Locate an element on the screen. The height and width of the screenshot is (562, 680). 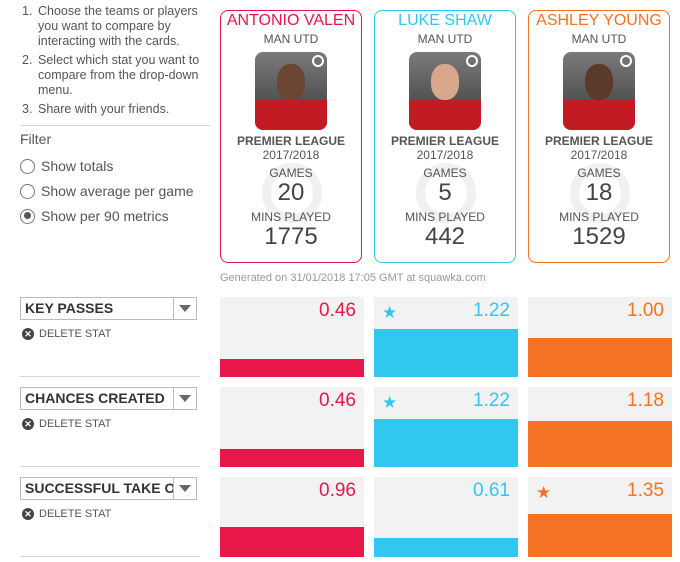
player-name: ASHLEY YOUNG is located at coordinates (599, 20).